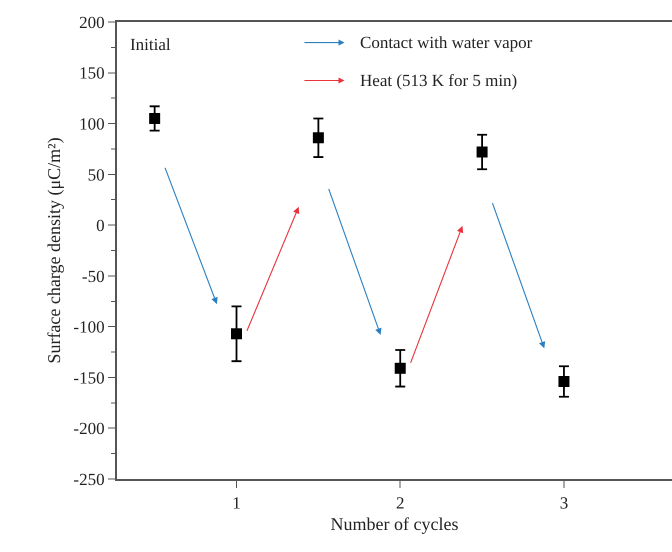 The image size is (672, 552). I want to click on x-tick-label: 2, so click(400, 502).